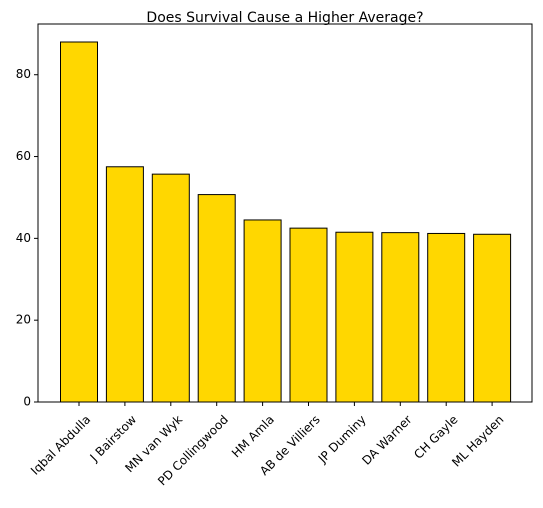  I want to click on y-tick-label: 40, so click(23, 238).